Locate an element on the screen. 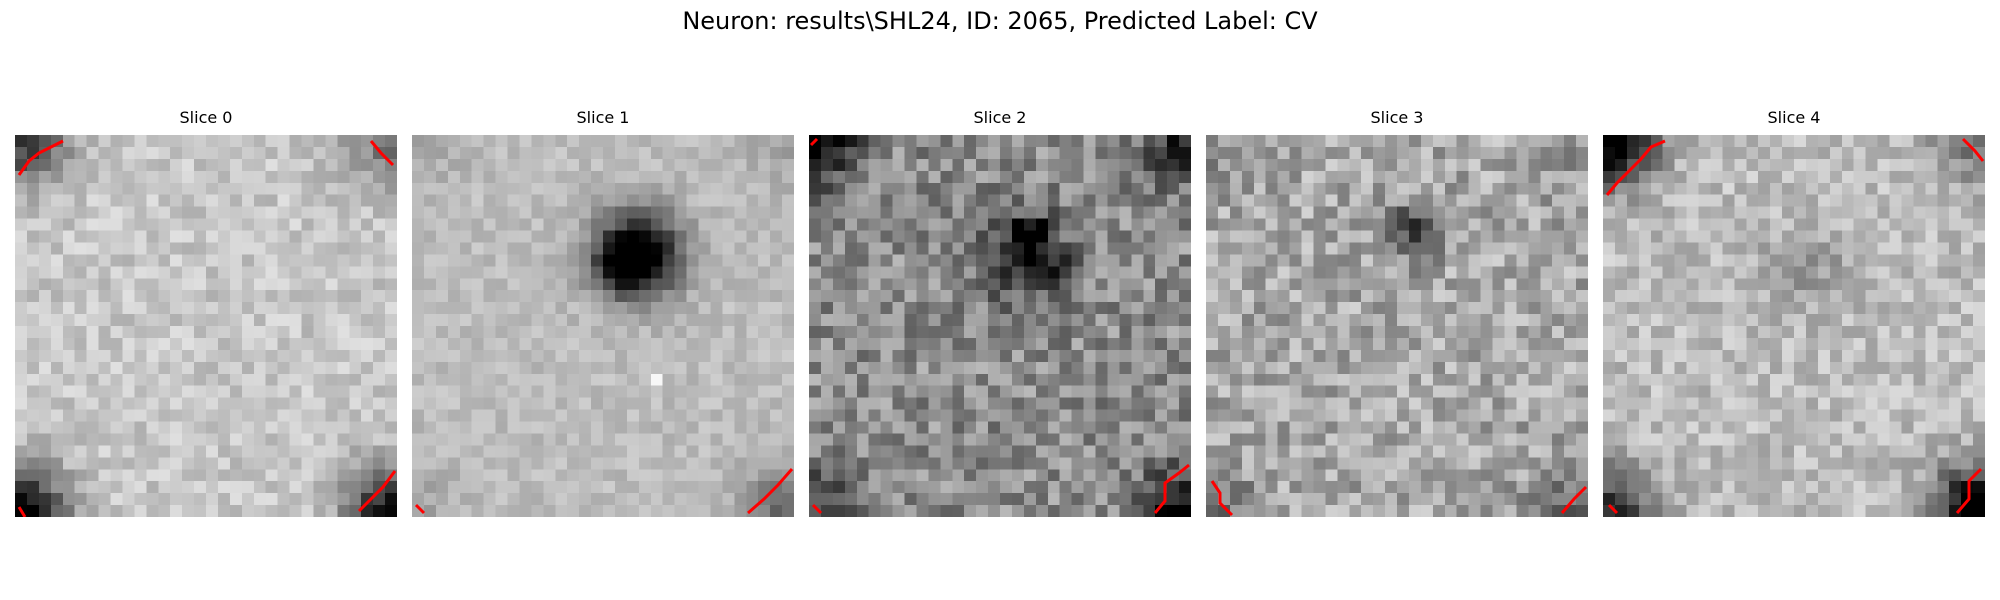  slice-panel-3: Slice 3 is located at coordinates (1397, 312).